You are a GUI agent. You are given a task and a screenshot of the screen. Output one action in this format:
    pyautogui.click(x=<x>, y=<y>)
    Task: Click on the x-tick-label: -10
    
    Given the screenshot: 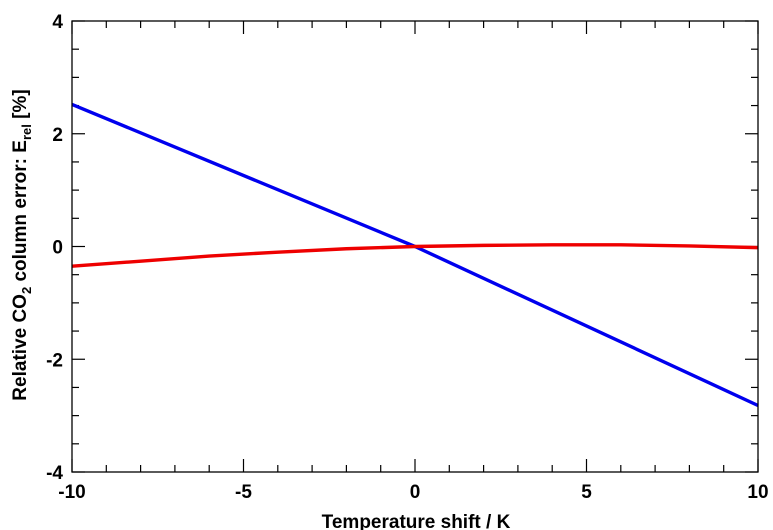 What is the action you would take?
    pyautogui.click(x=71, y=492)
    